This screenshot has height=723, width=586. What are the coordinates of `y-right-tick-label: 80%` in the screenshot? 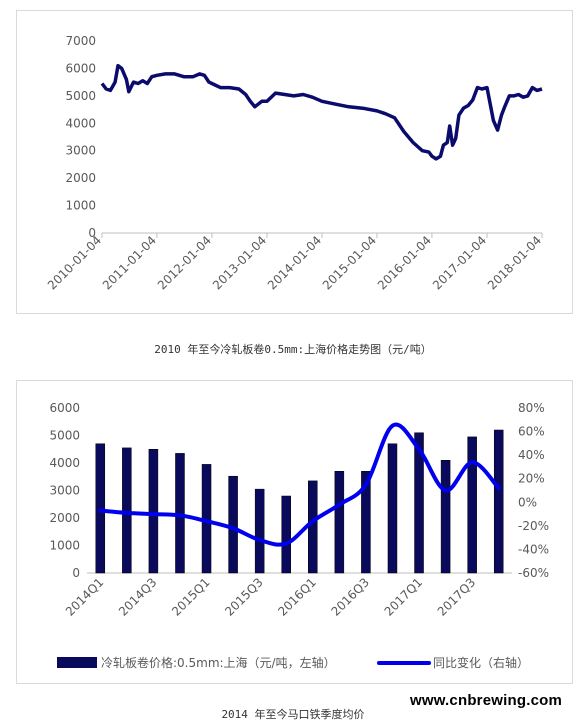 It's located at (531, 408).